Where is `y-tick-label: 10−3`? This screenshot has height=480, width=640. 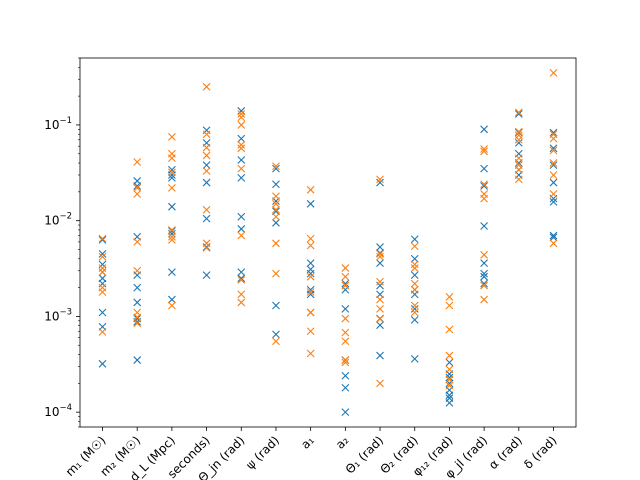
y-tick-label: 10−3 is located at coordinates (58, 315).